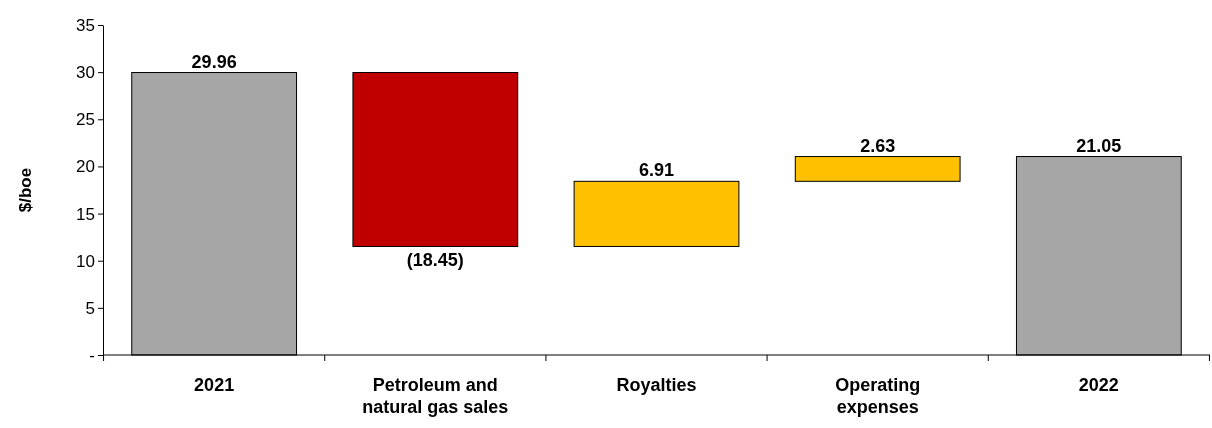 This screenshot has width=1212, height=428. Describe the element at coordinates (214, 385) in the screenshot. I see `x-tick-label: 2021` at that location.